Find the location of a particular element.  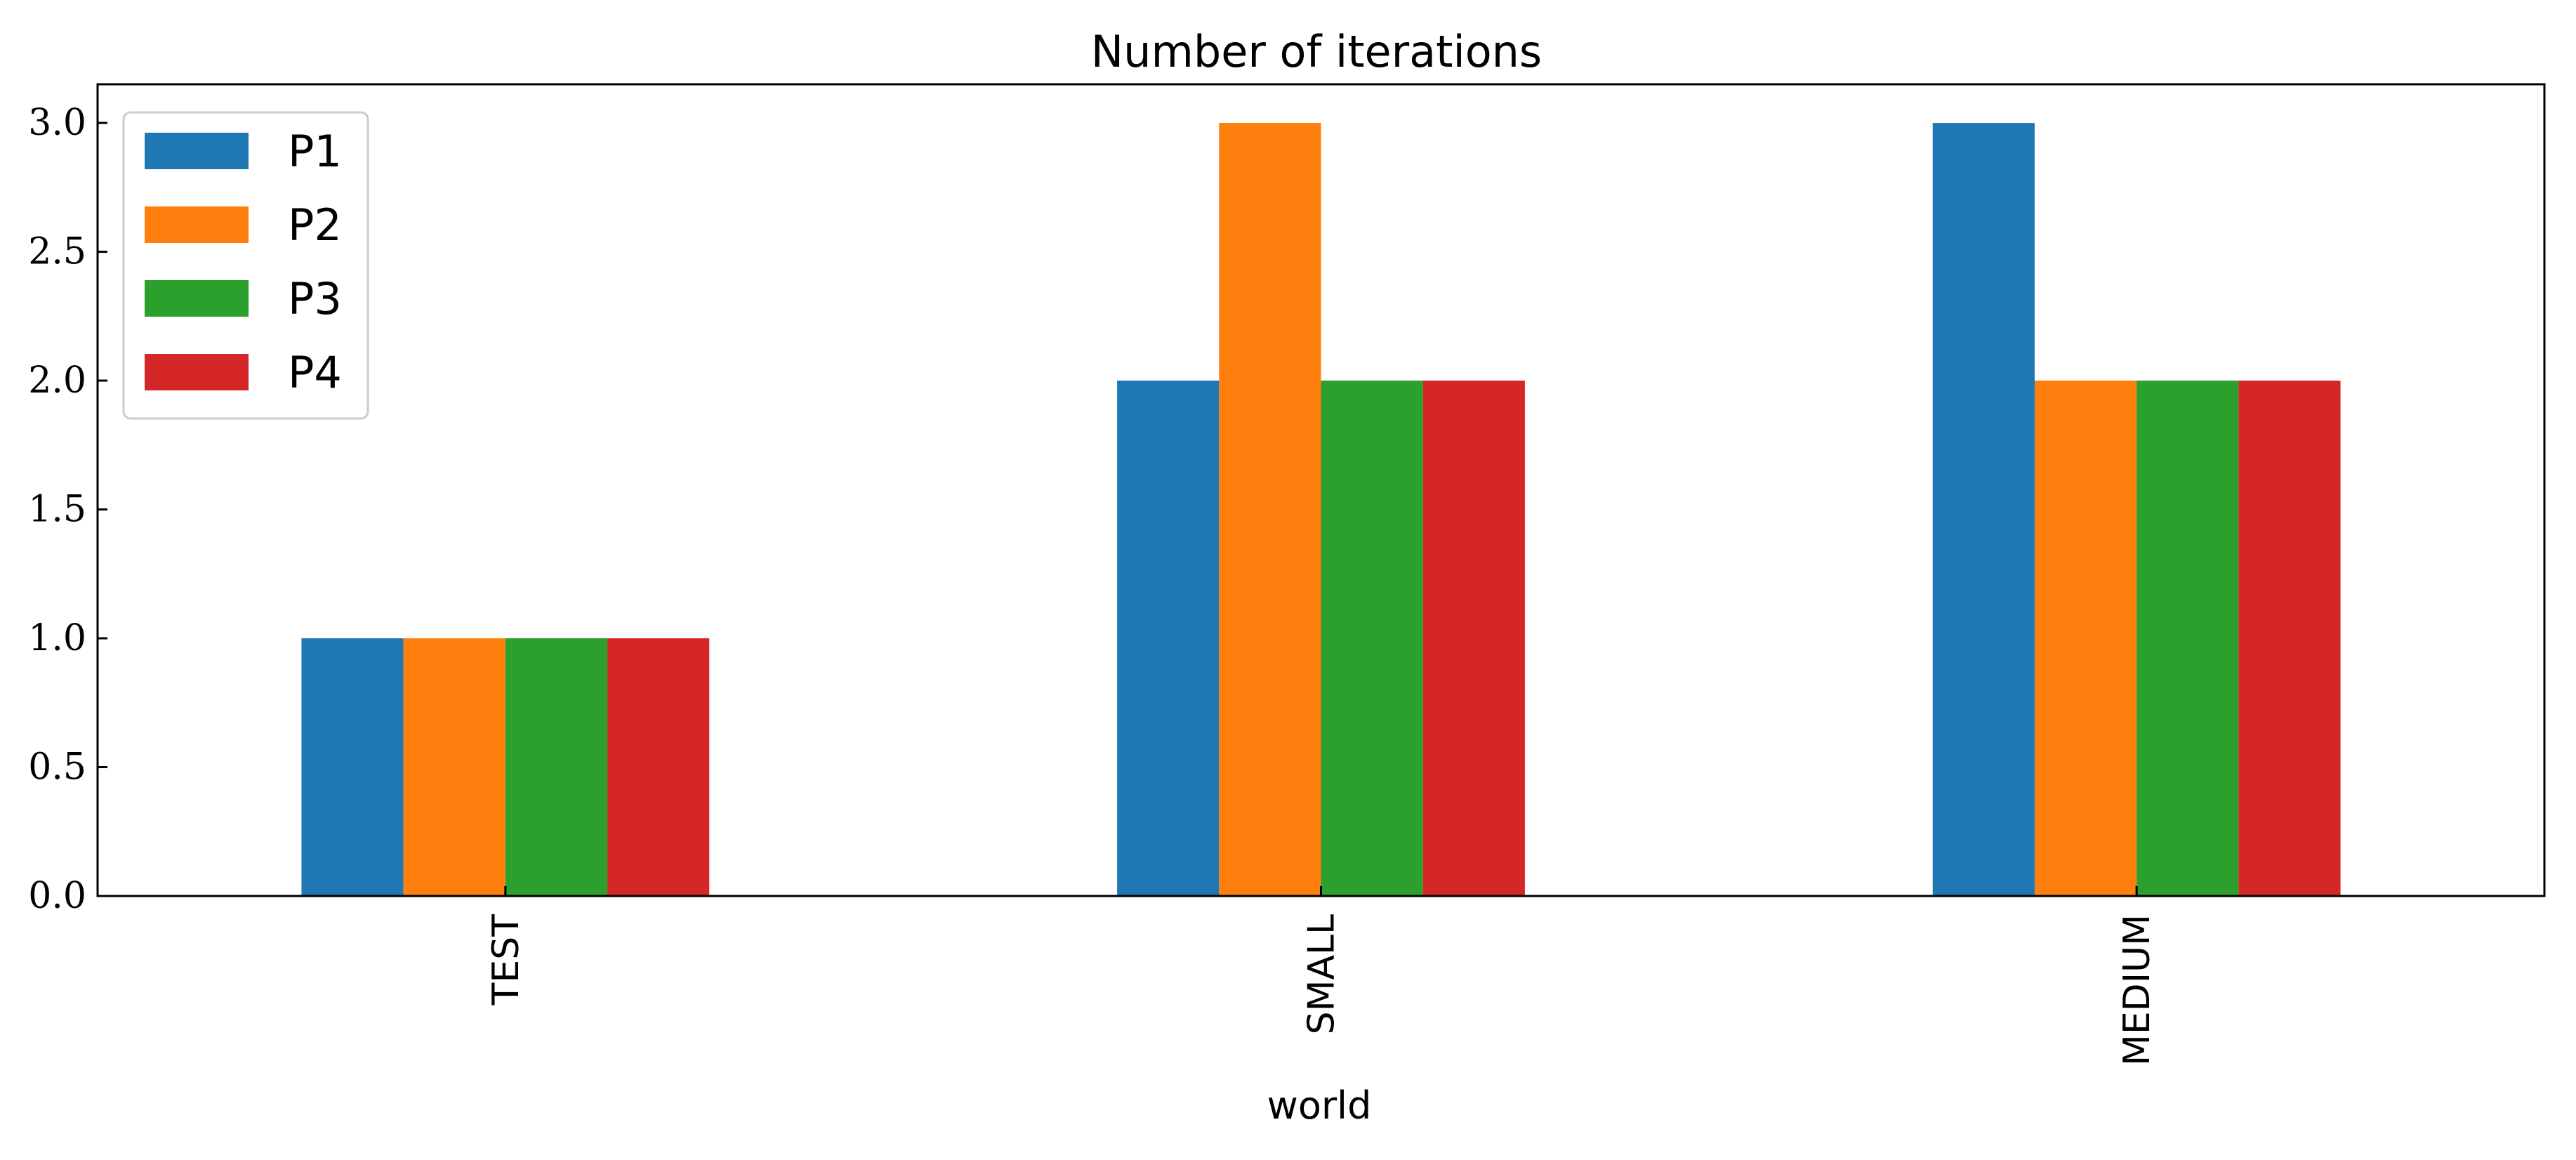

legend-box is located at coordinates (245, 265).